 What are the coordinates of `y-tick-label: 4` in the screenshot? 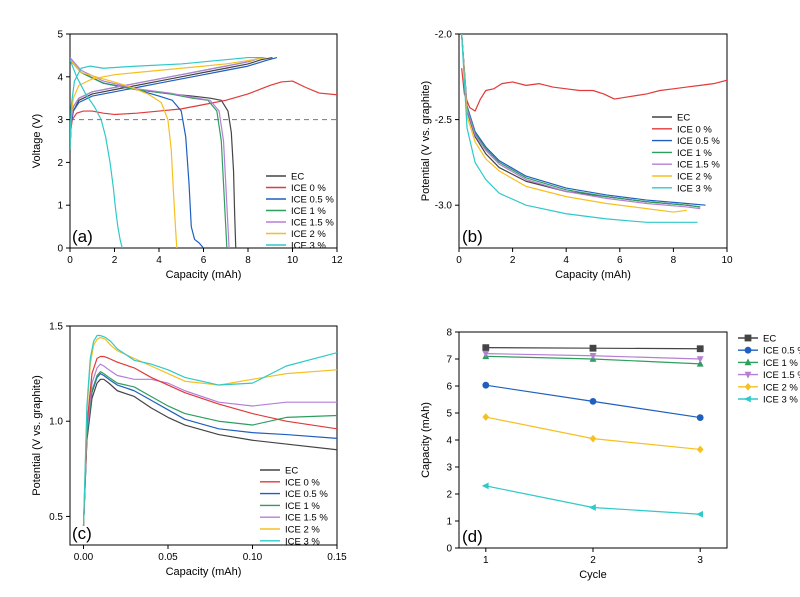 It's located at (60, 77).